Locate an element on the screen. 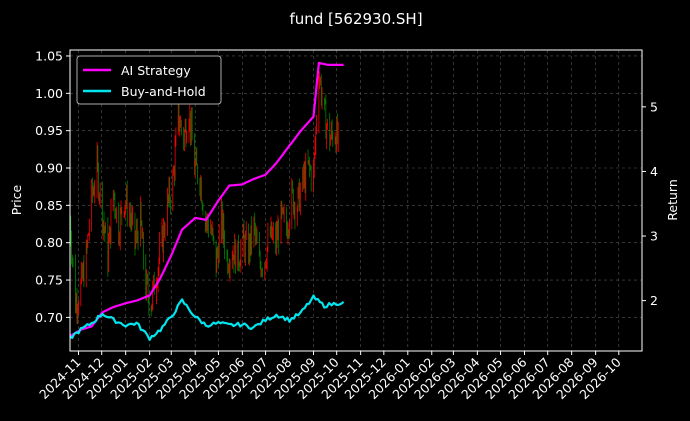 Image resolution: width=690 pixels, height=421 pixels. y-axis-right: 2 3 4 5 is located at coordinates (650, 203).